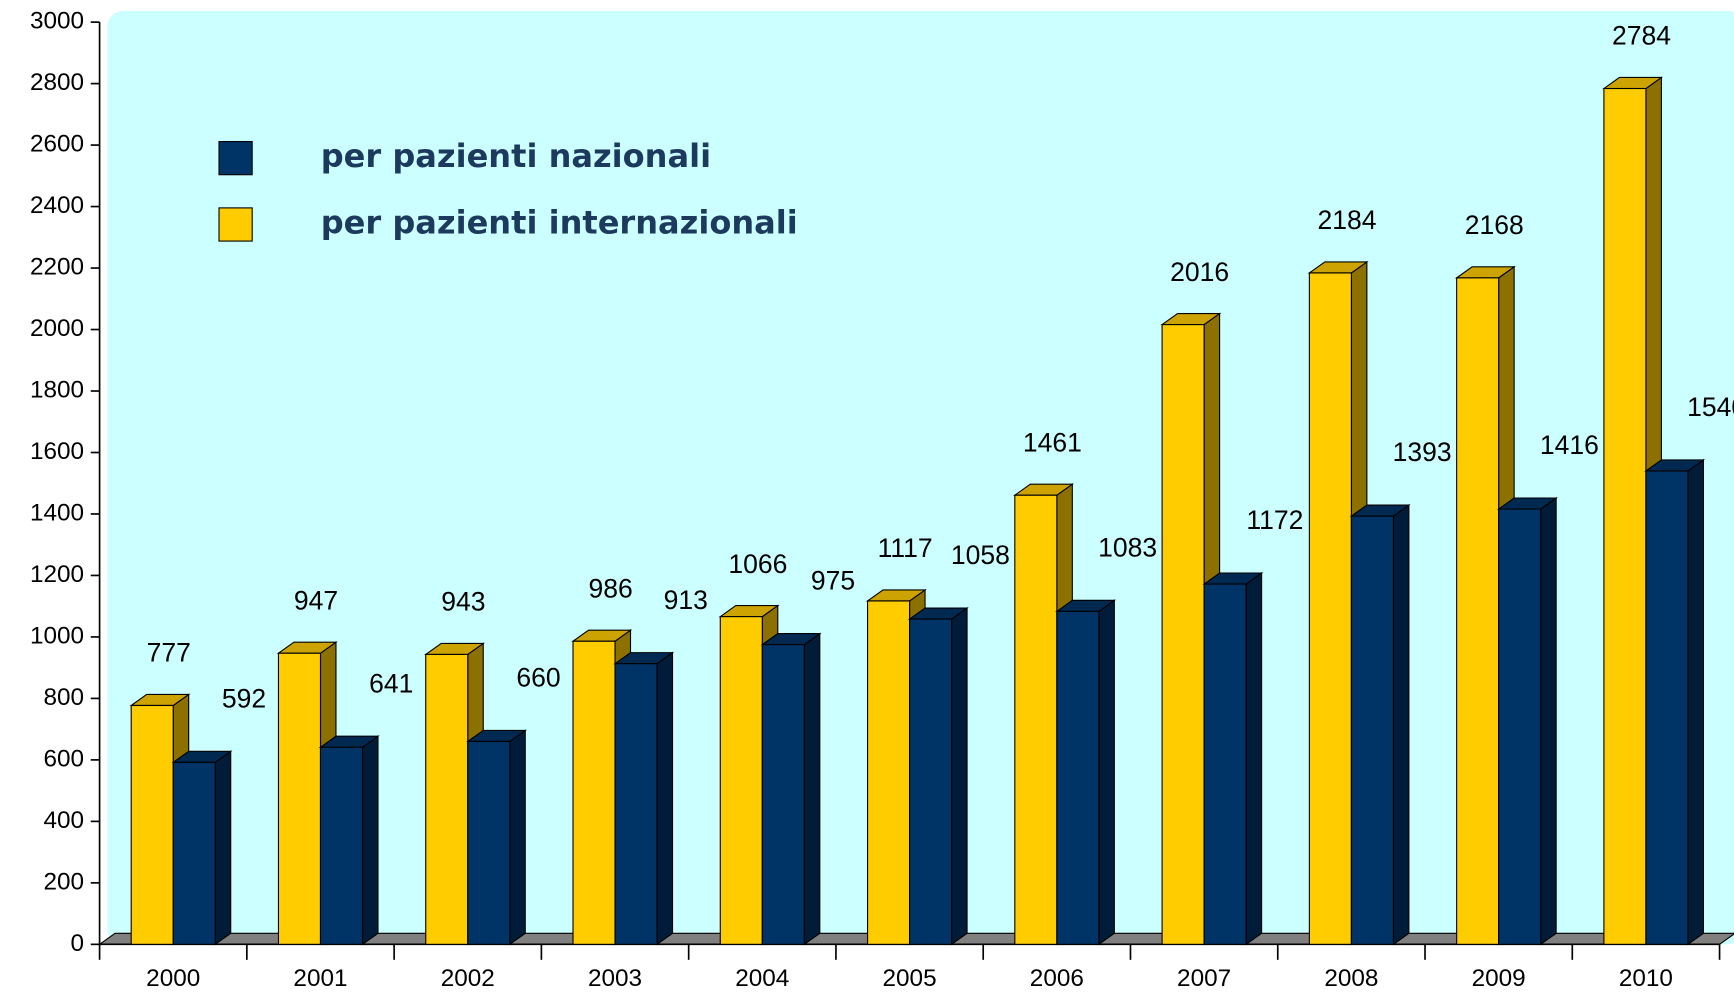 The image size is (1734, 993). Describe the element at coordinates (57, 21) in the screenshot. I see `y-tick-label: 3000` at that location.